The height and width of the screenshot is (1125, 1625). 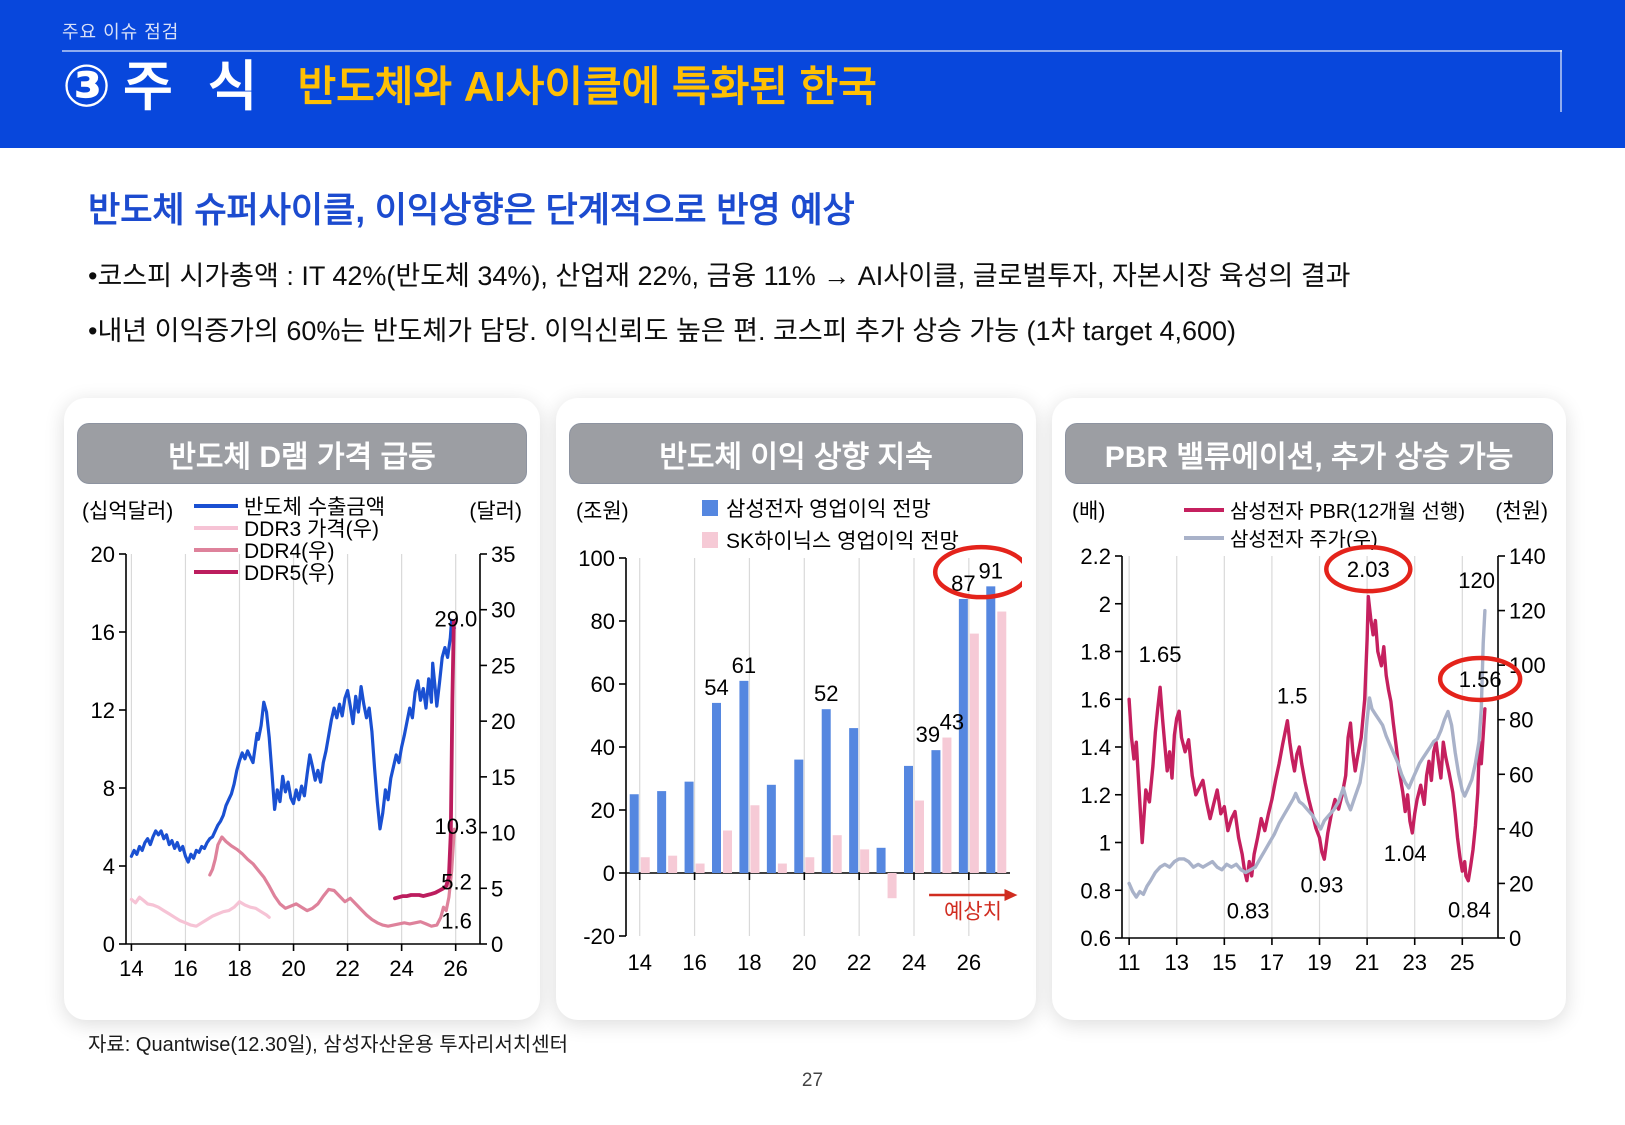 I want to click on right-tick-label: 20, so click(x=503, y=721).